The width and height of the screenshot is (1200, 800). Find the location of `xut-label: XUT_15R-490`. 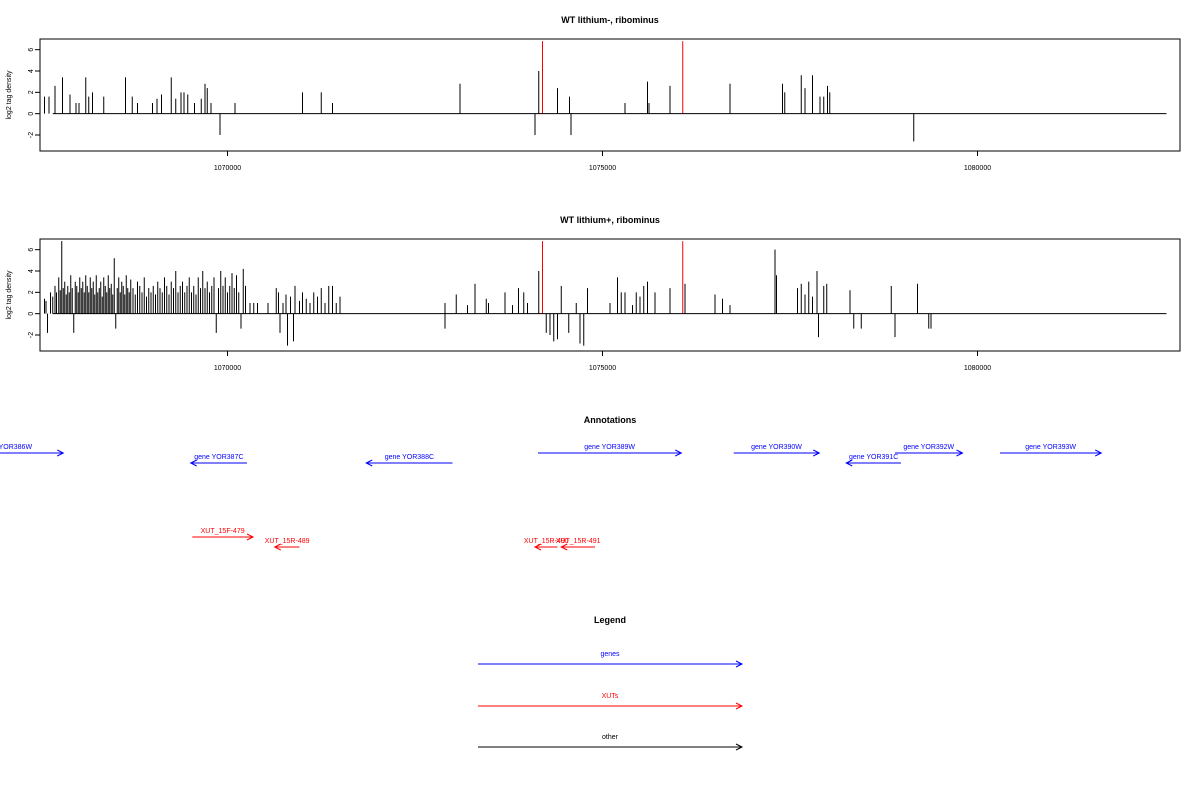

xut-label: XUT_15R-490 is located at coordinates (546, 541).